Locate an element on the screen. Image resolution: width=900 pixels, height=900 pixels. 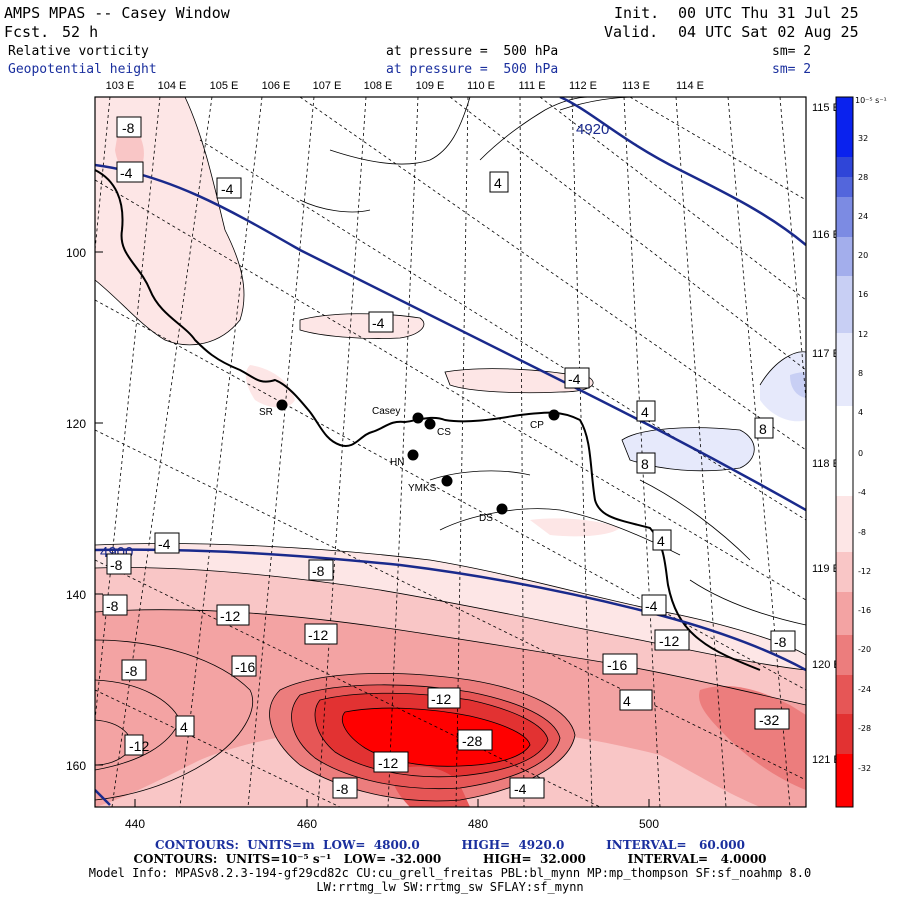
plot-title: AMPS MPAS -- Casey Window is located at coordinates (117, 13).